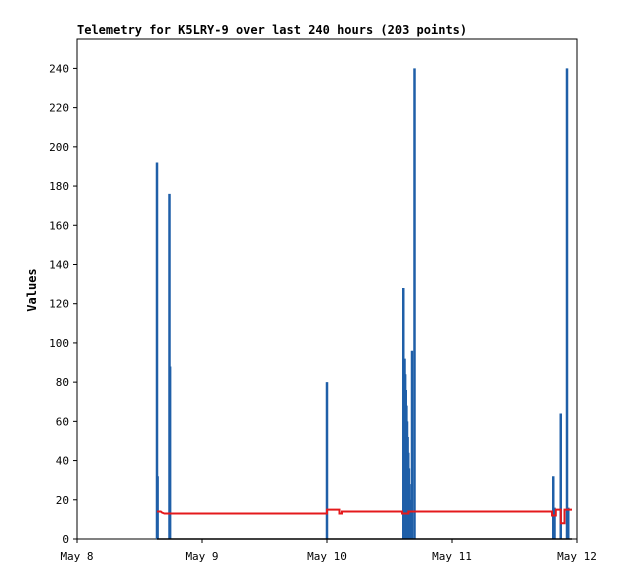 This screenshot has height=579, width=618. What do you see at coordinates (62, 421) in the screenshot?
I see `y-tick-label: 60` at bounding box center [62, 421].